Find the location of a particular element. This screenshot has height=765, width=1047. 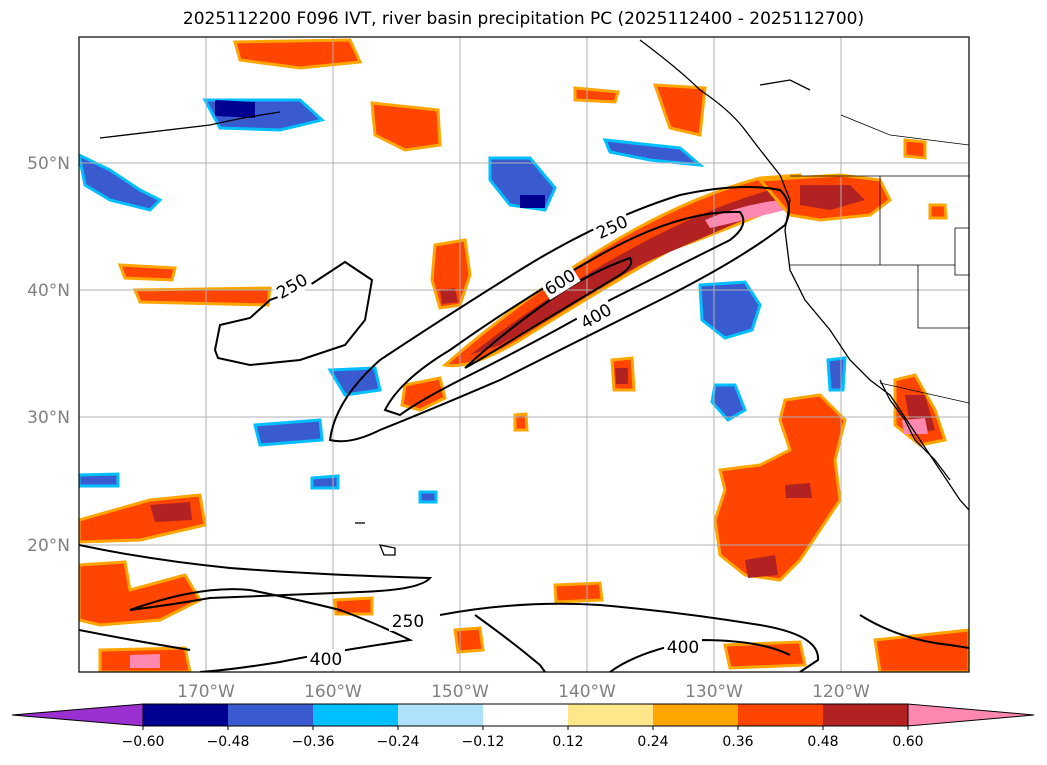

lat-tick-label: 50°N is located at coordinates (48, 164).